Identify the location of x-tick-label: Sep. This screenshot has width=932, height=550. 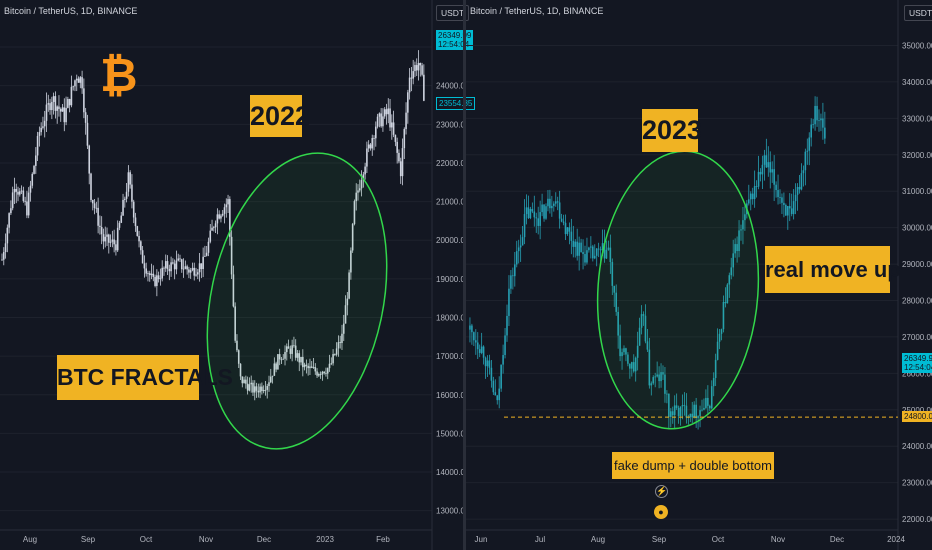
(88, 539).